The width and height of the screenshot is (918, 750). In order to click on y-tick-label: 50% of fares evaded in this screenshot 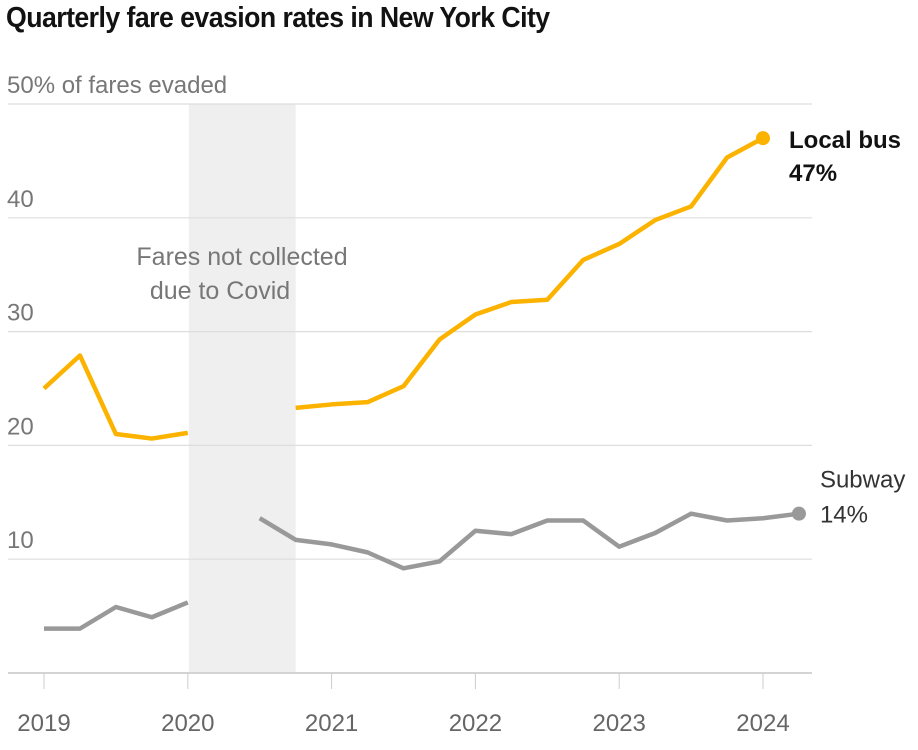, I will do `click(117, 85)`.